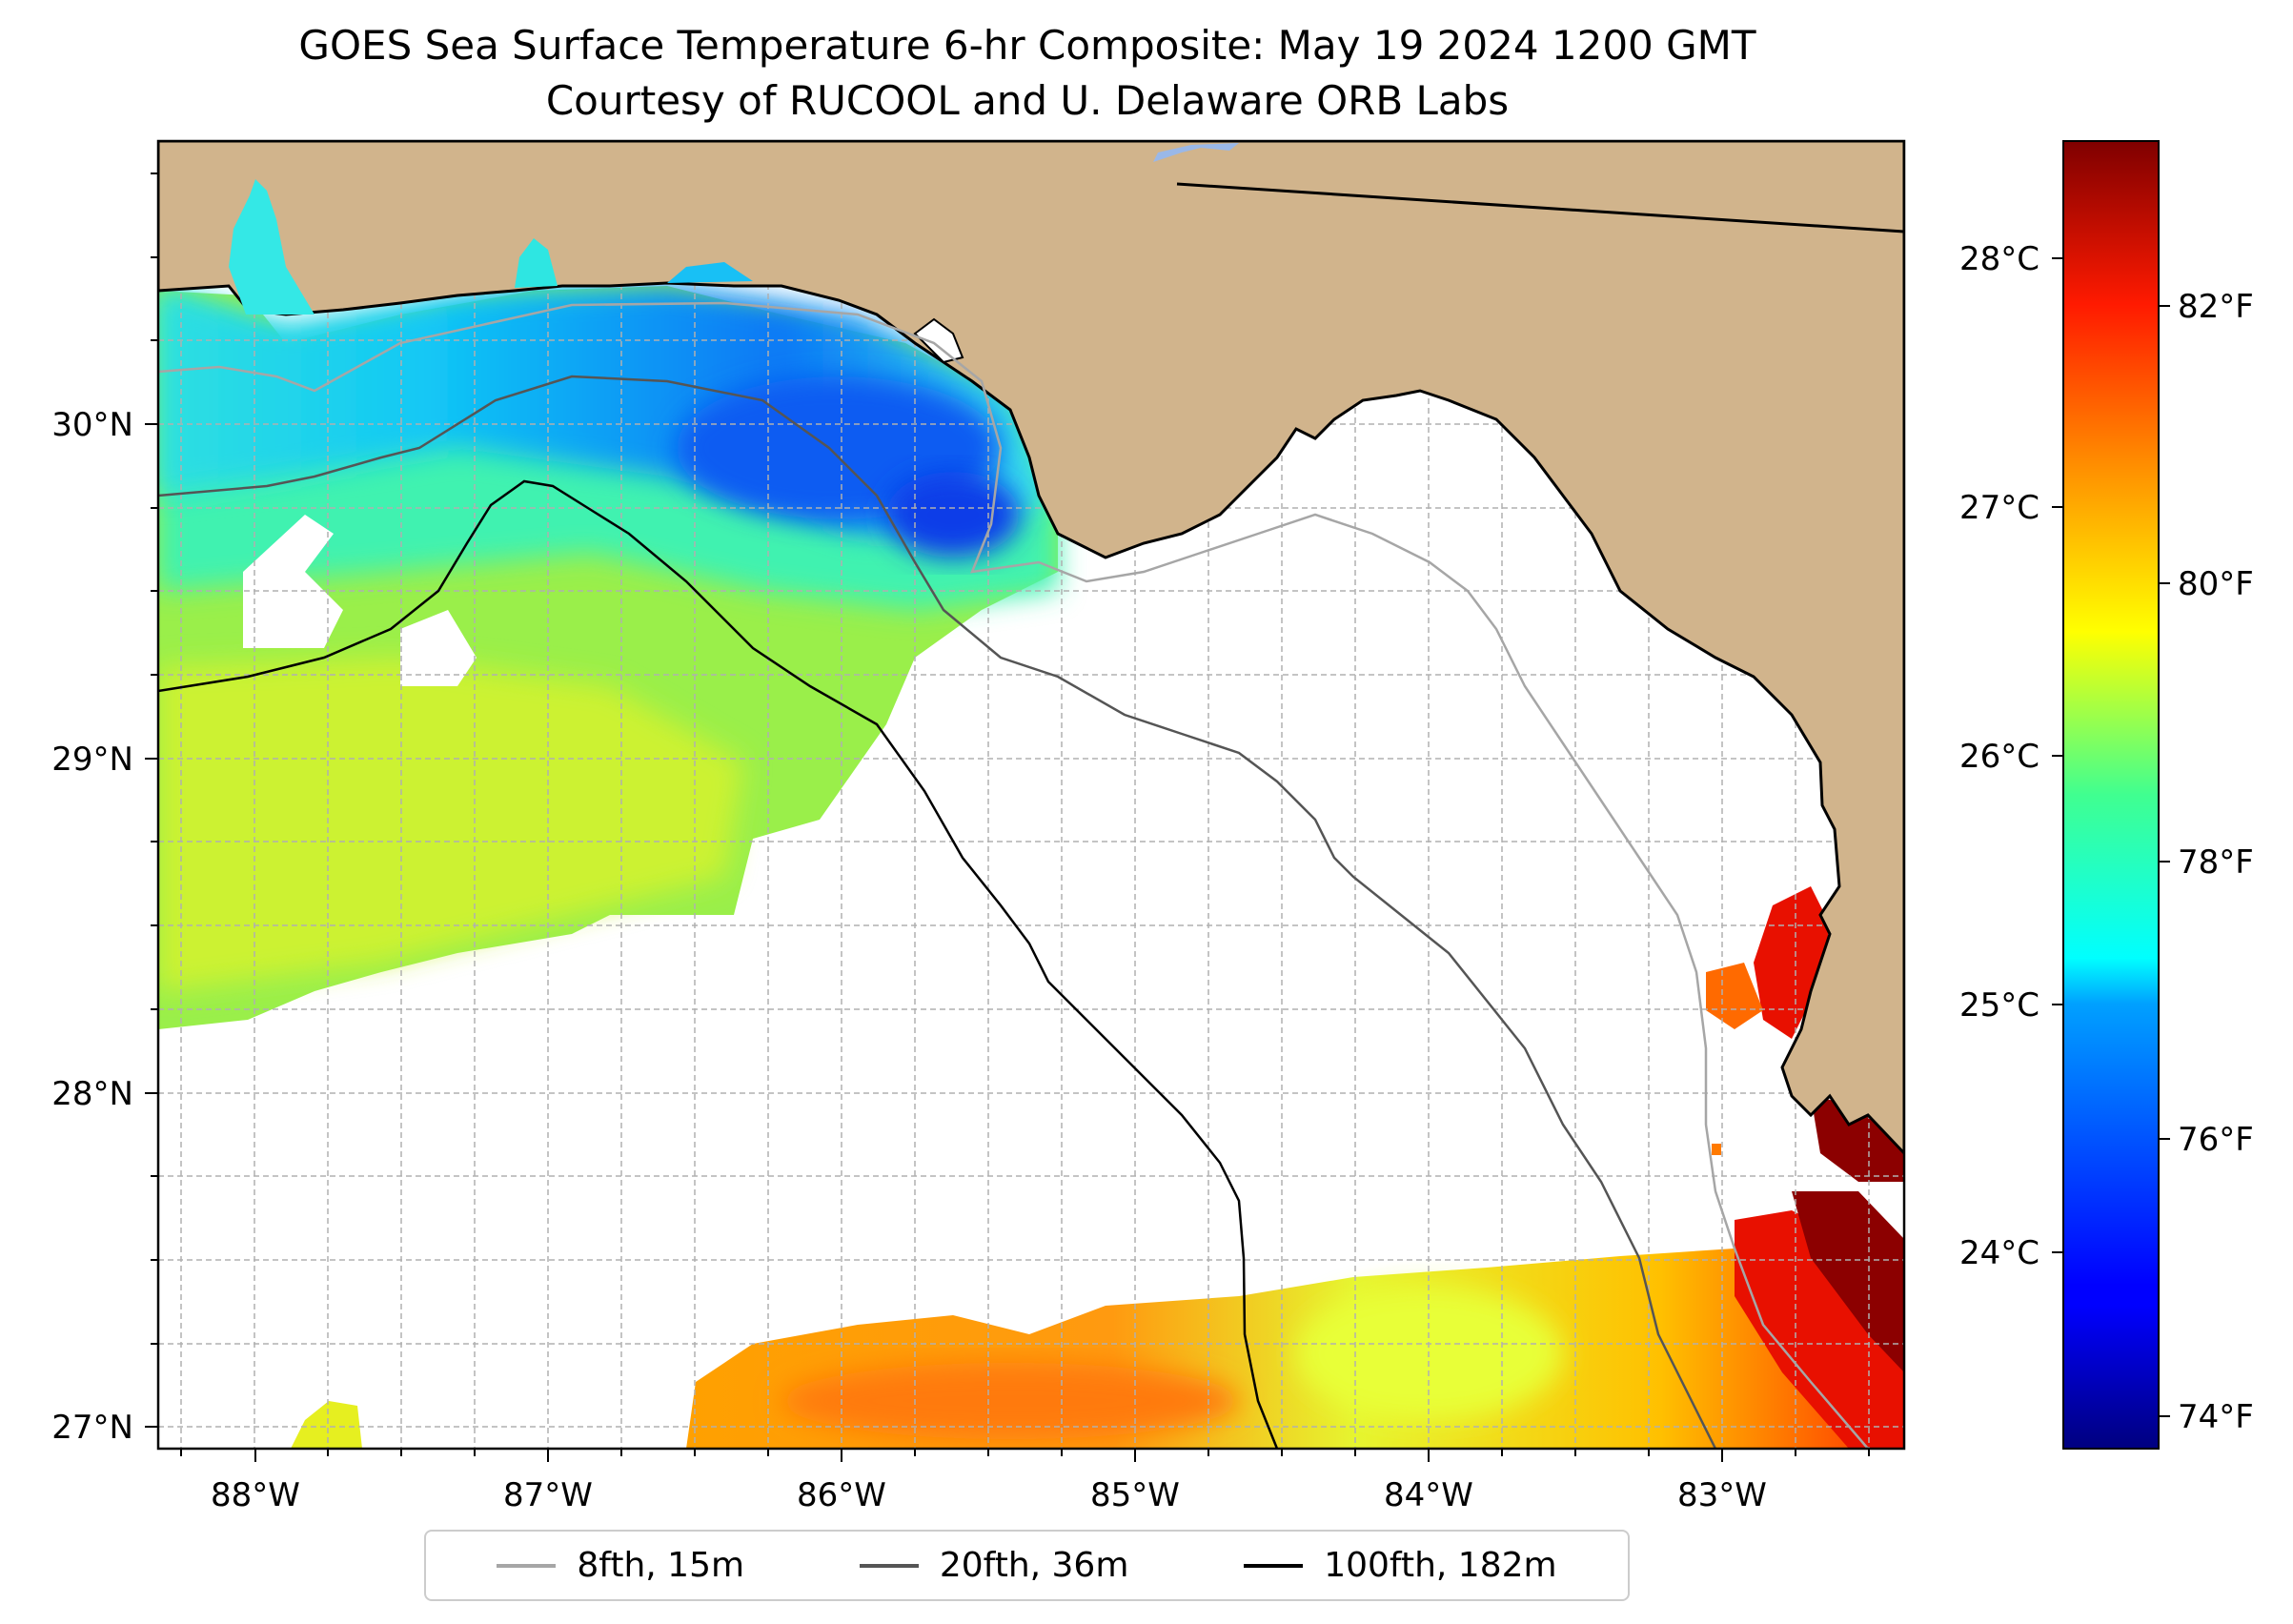 This screenshot has height=1624, width=2293. What do you see at coordinates (256, 1495) in the screenshot?
I see `x-tick-label: 88°W` at bounding box center [256, 1495].